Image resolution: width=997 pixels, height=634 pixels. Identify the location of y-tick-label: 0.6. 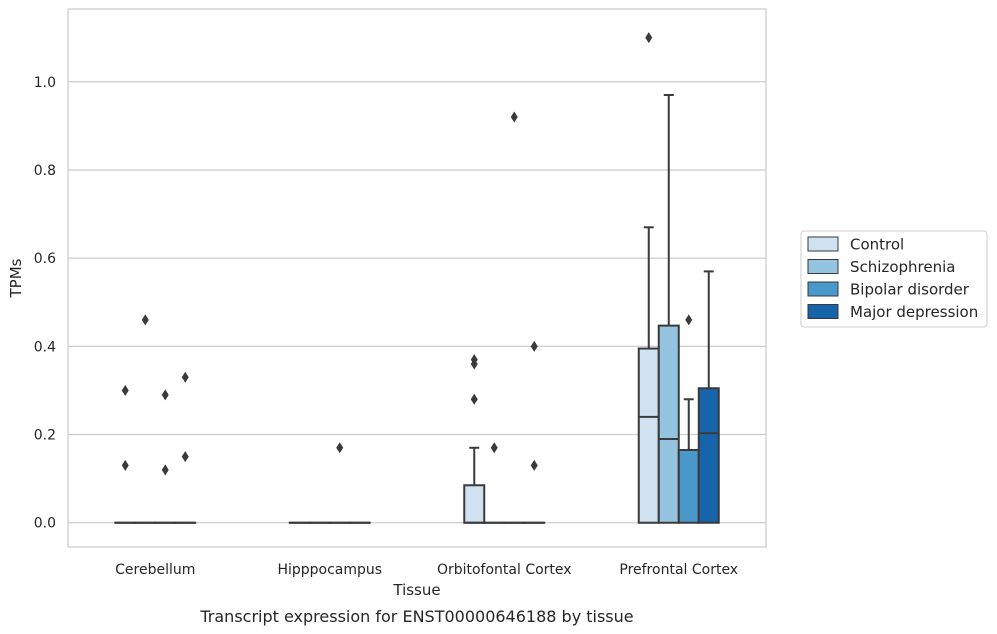
(45, 259).